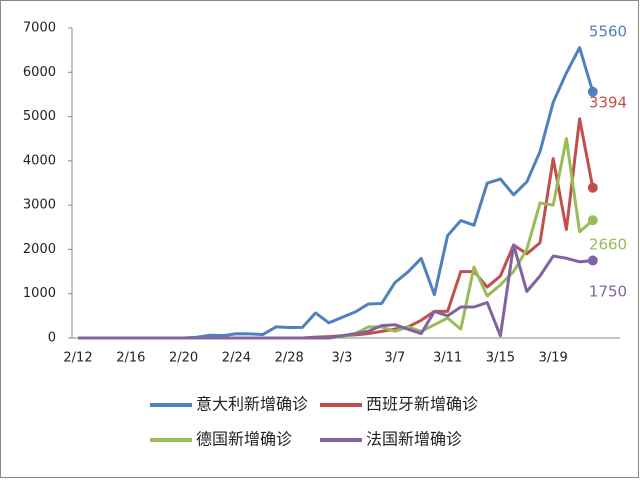 This screenshot has height=480, width=640. What do you see at coordinates (252, 404) in the screenshot?
I see `legend-label: 意大利新增确诊` at bounding box center [252, 404].